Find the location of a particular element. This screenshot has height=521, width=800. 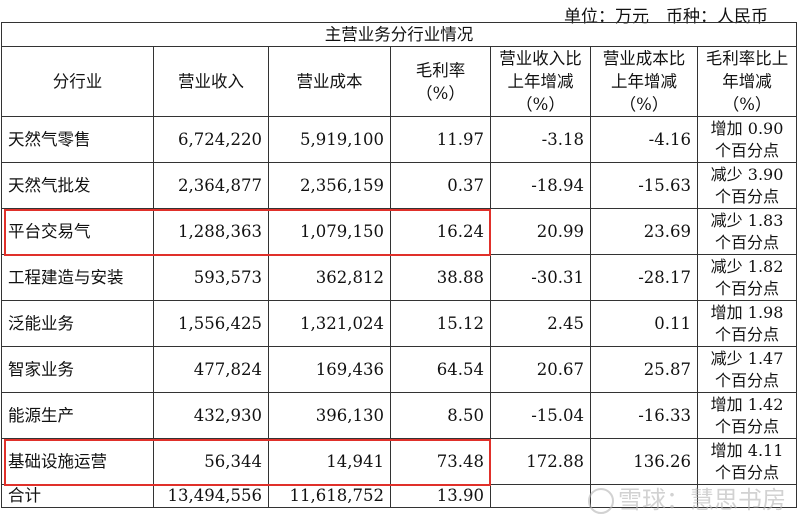

margin-cell: 11.97 is located at coordinates (440, 139).